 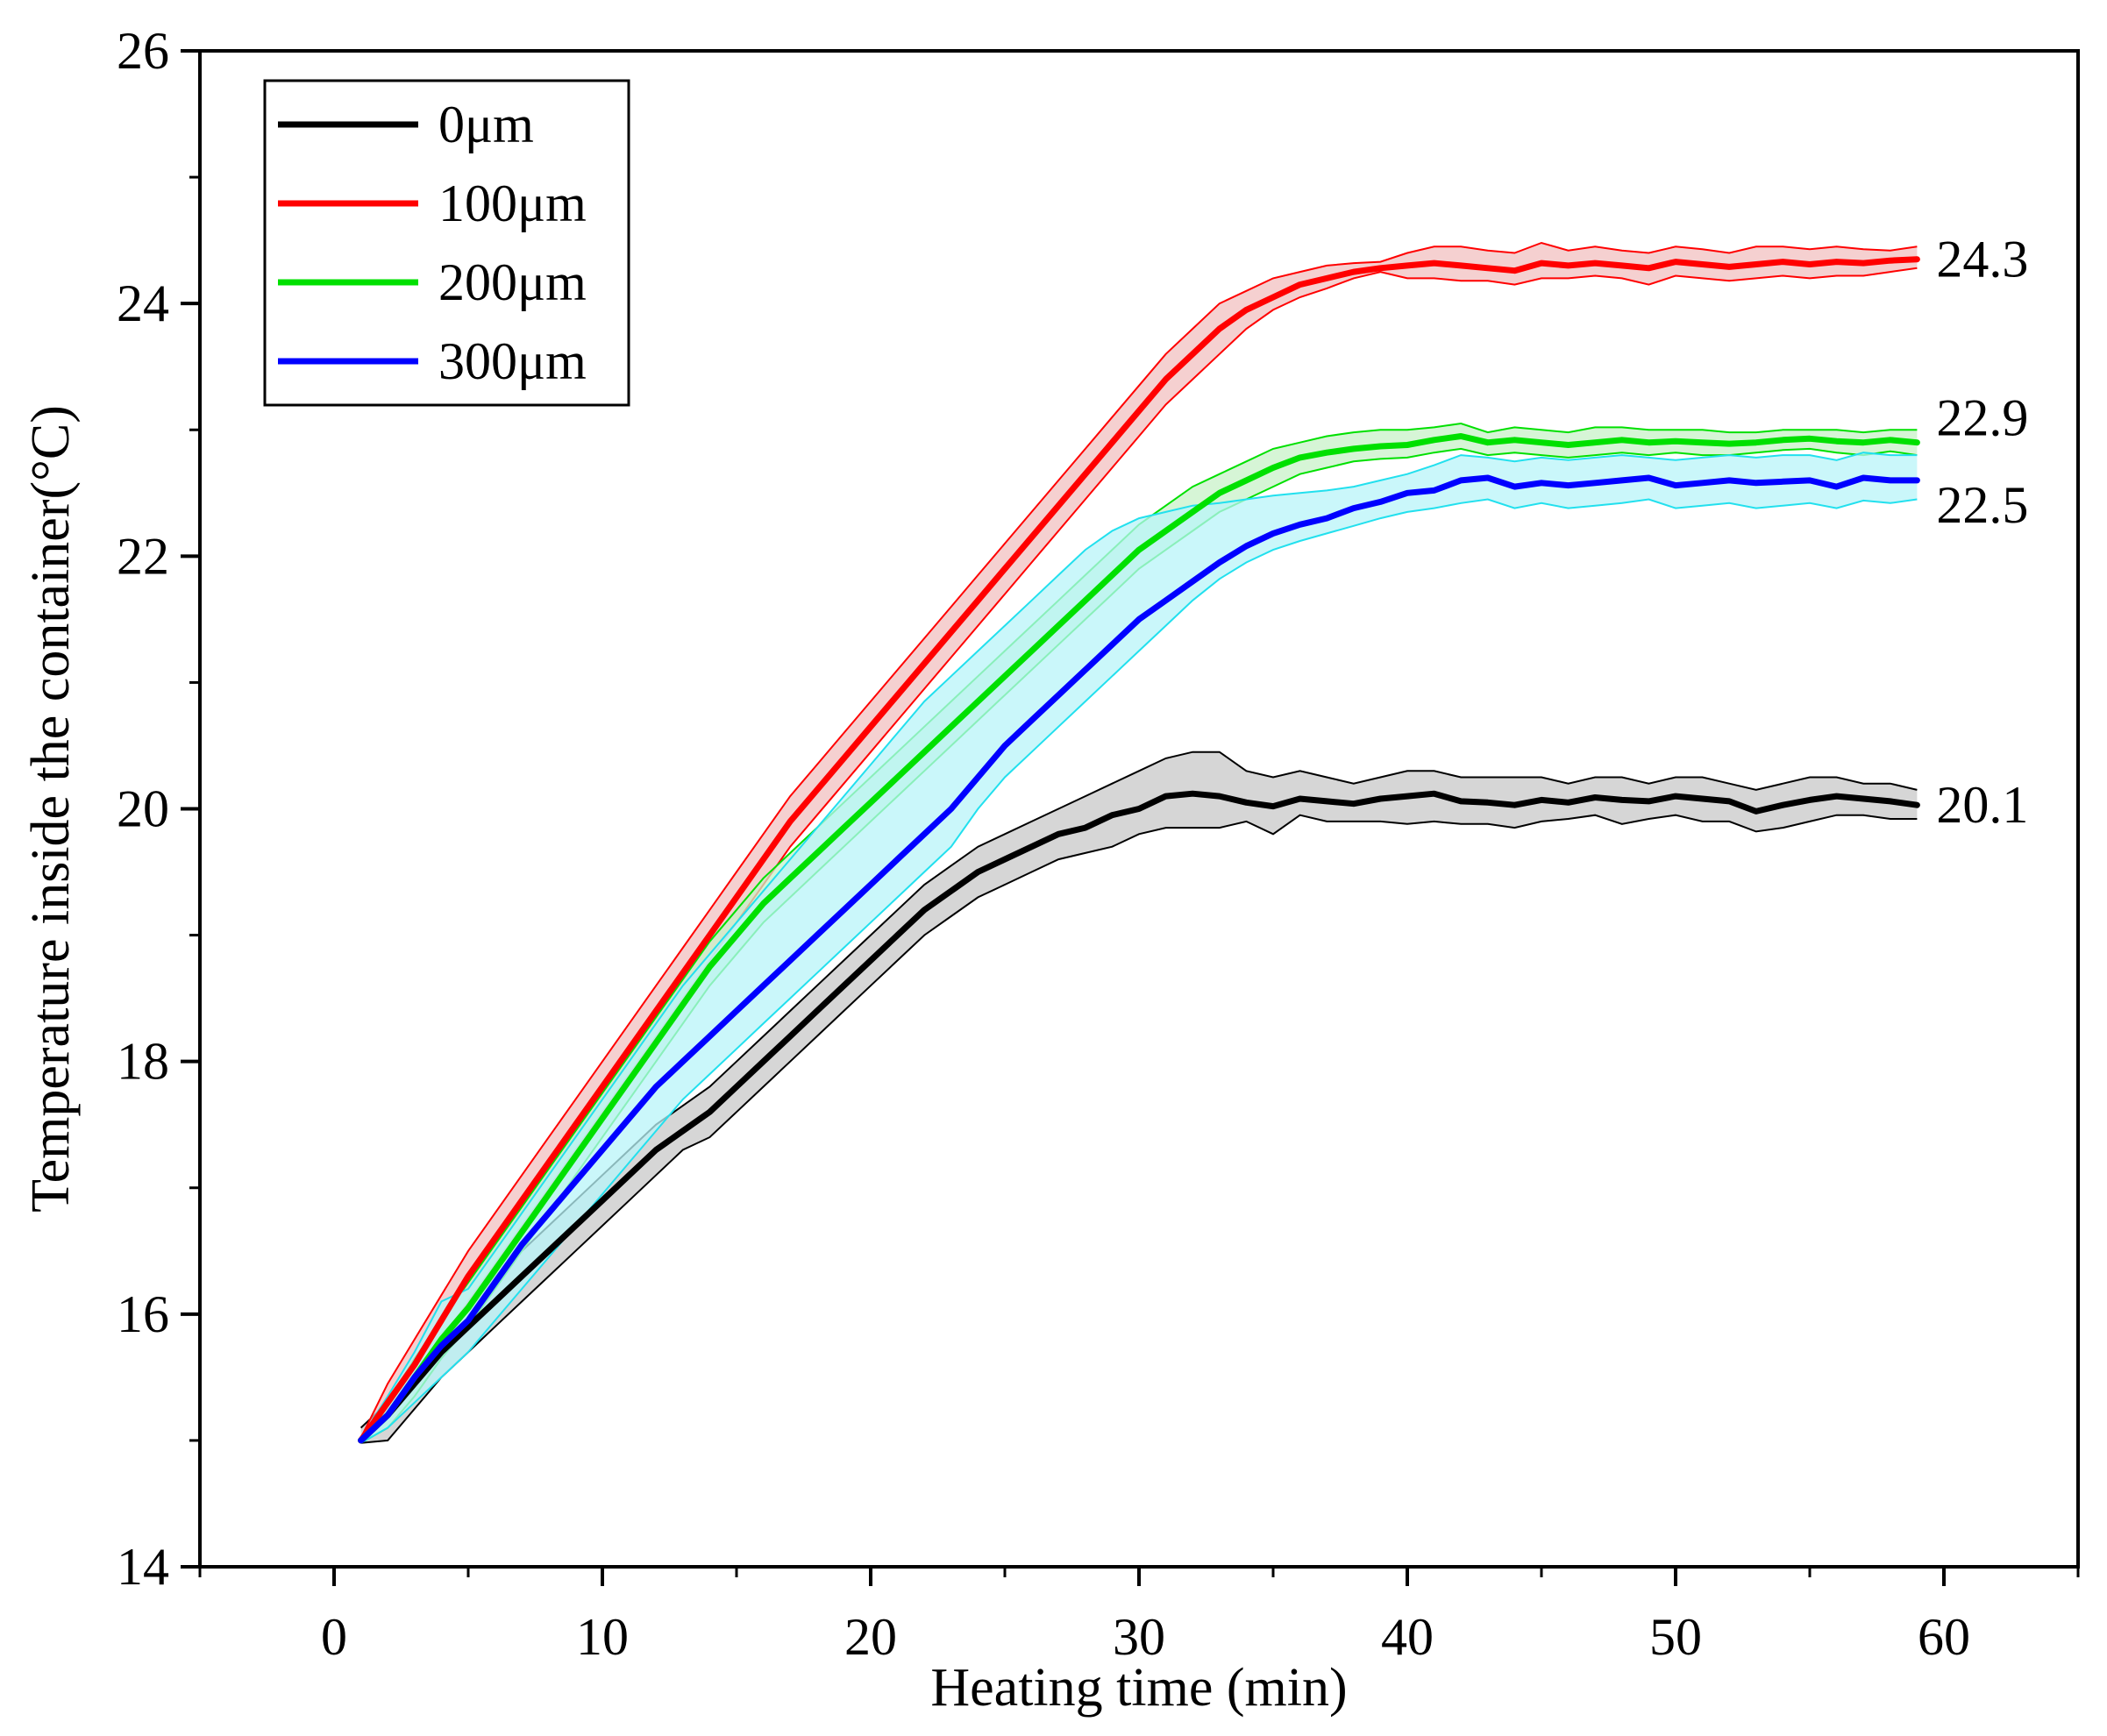 I want to click on y-axis: 14 16 18 20 22 24 26, so click(x=158, y=809).